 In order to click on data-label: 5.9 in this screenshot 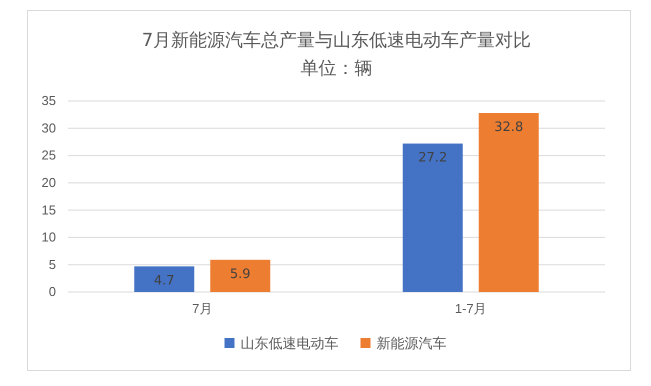, I will do `click(240, 274)`.